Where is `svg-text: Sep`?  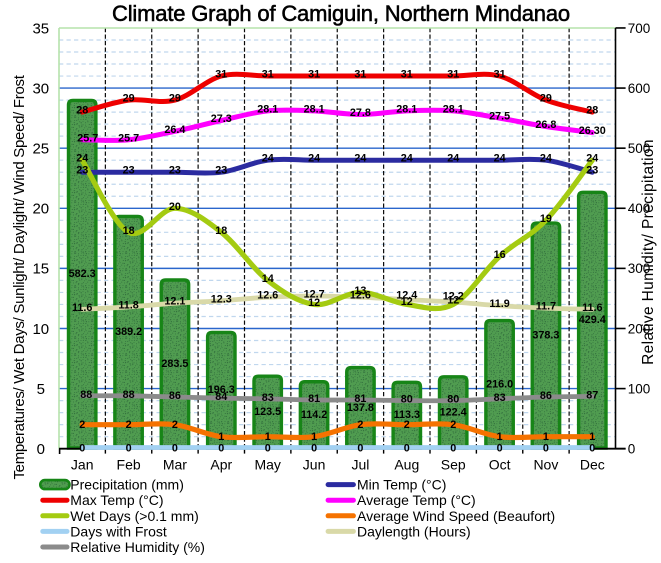
svg-text: Sep is located at coordinates (453, 465).